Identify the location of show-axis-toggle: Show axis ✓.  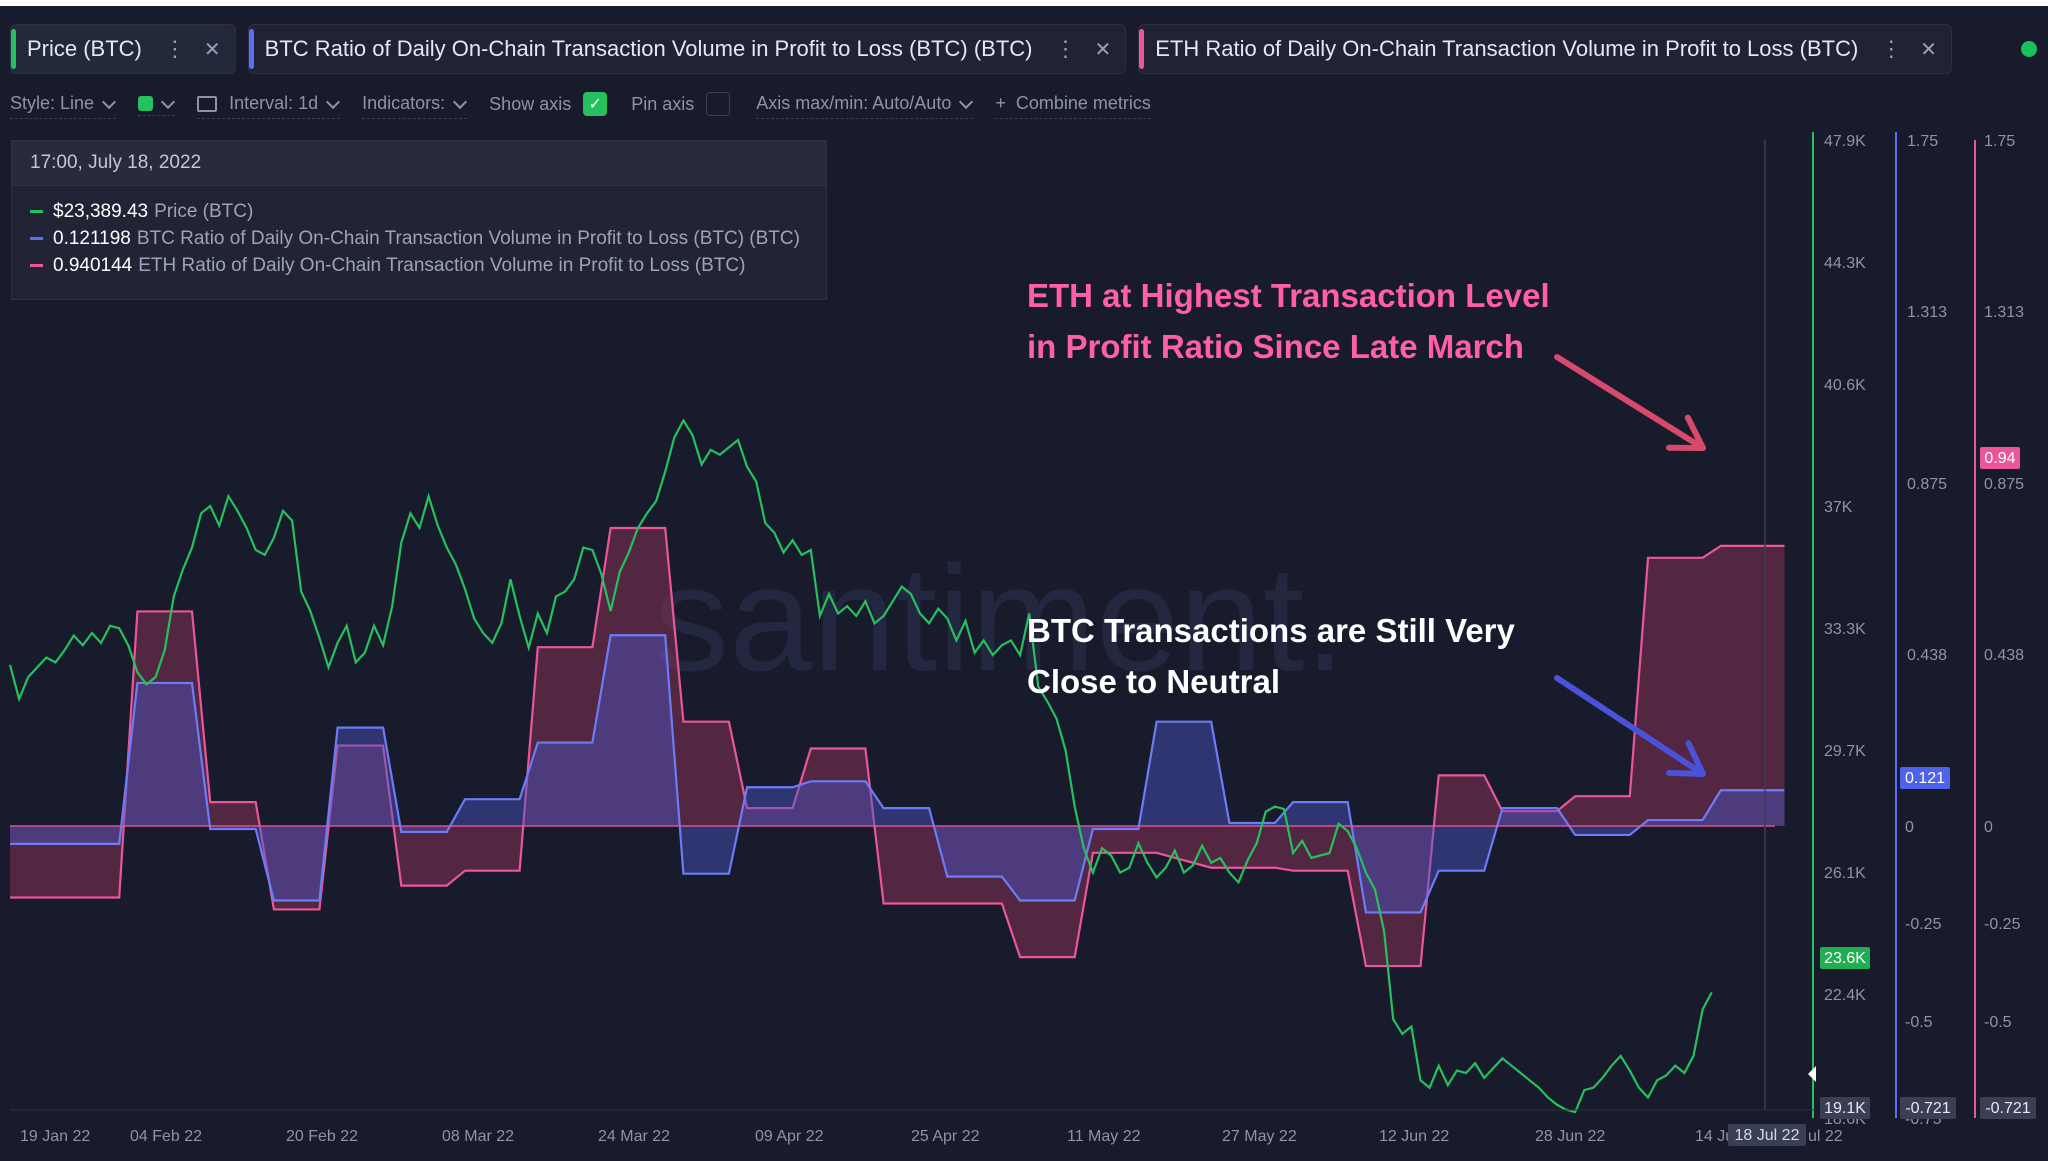
(548, 104).